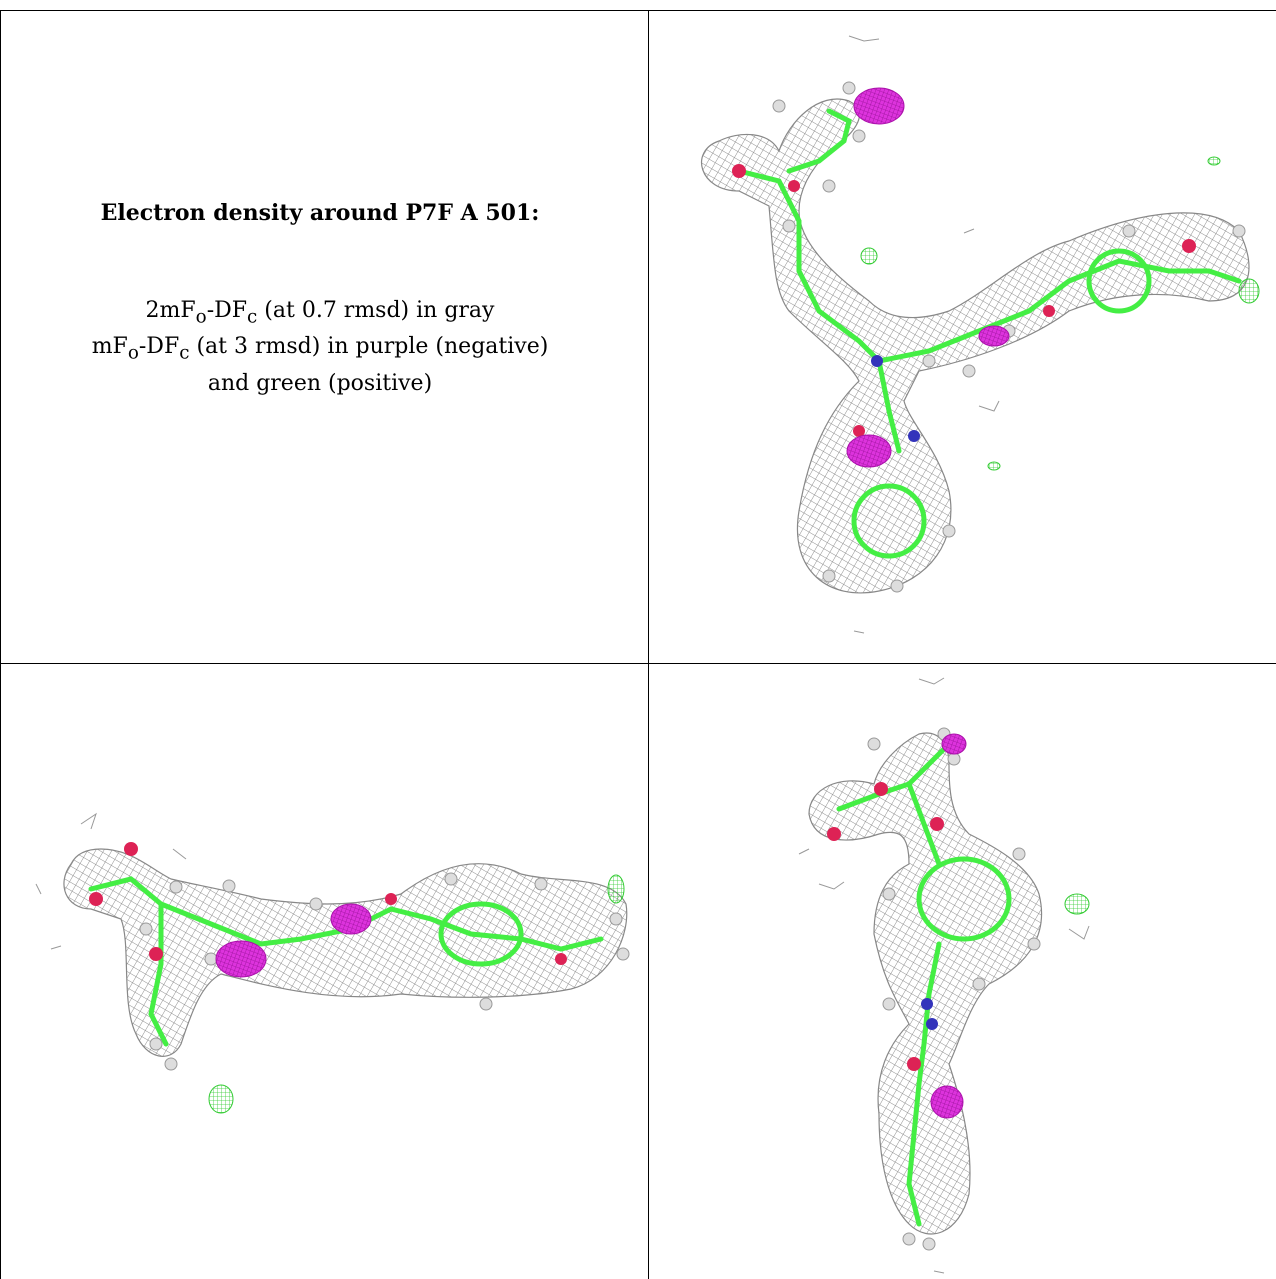 This screenshot has width=1276, height=1279. Describe the element at coordinates (320, 349) in the screenshot. I see `caption-line-fofc: mFo-DFc (at 3 rmsd) in purple (negative)` at that location.